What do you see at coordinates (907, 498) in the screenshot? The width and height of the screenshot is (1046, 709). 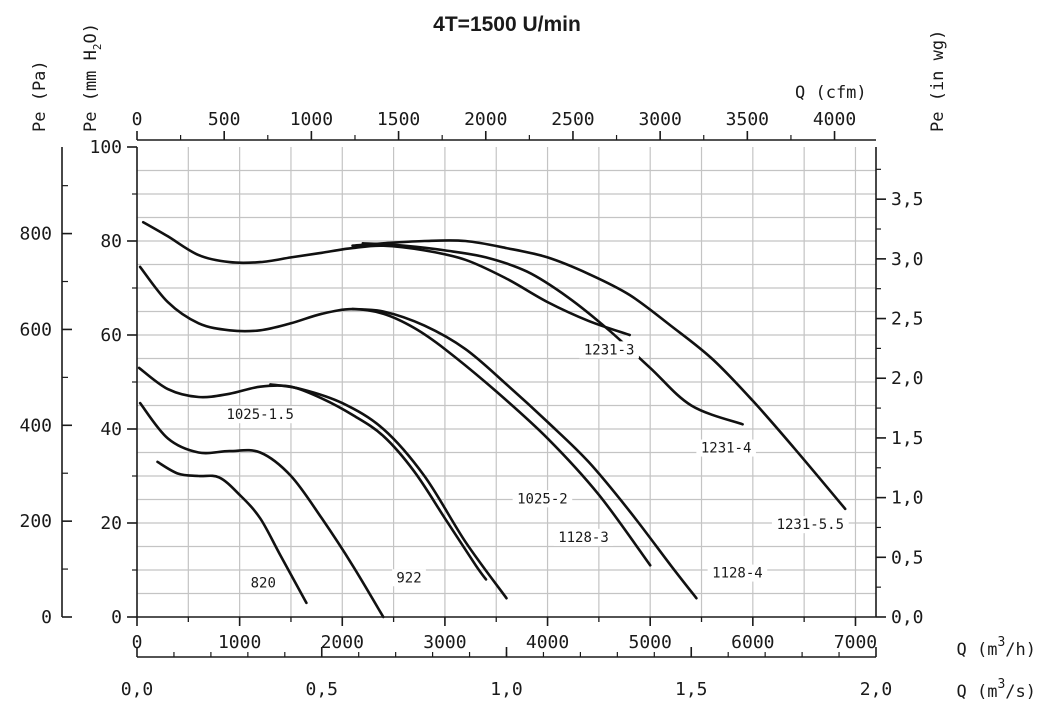 I see `y-right-tick-label: 1,0` at bounding box center [907, 498].